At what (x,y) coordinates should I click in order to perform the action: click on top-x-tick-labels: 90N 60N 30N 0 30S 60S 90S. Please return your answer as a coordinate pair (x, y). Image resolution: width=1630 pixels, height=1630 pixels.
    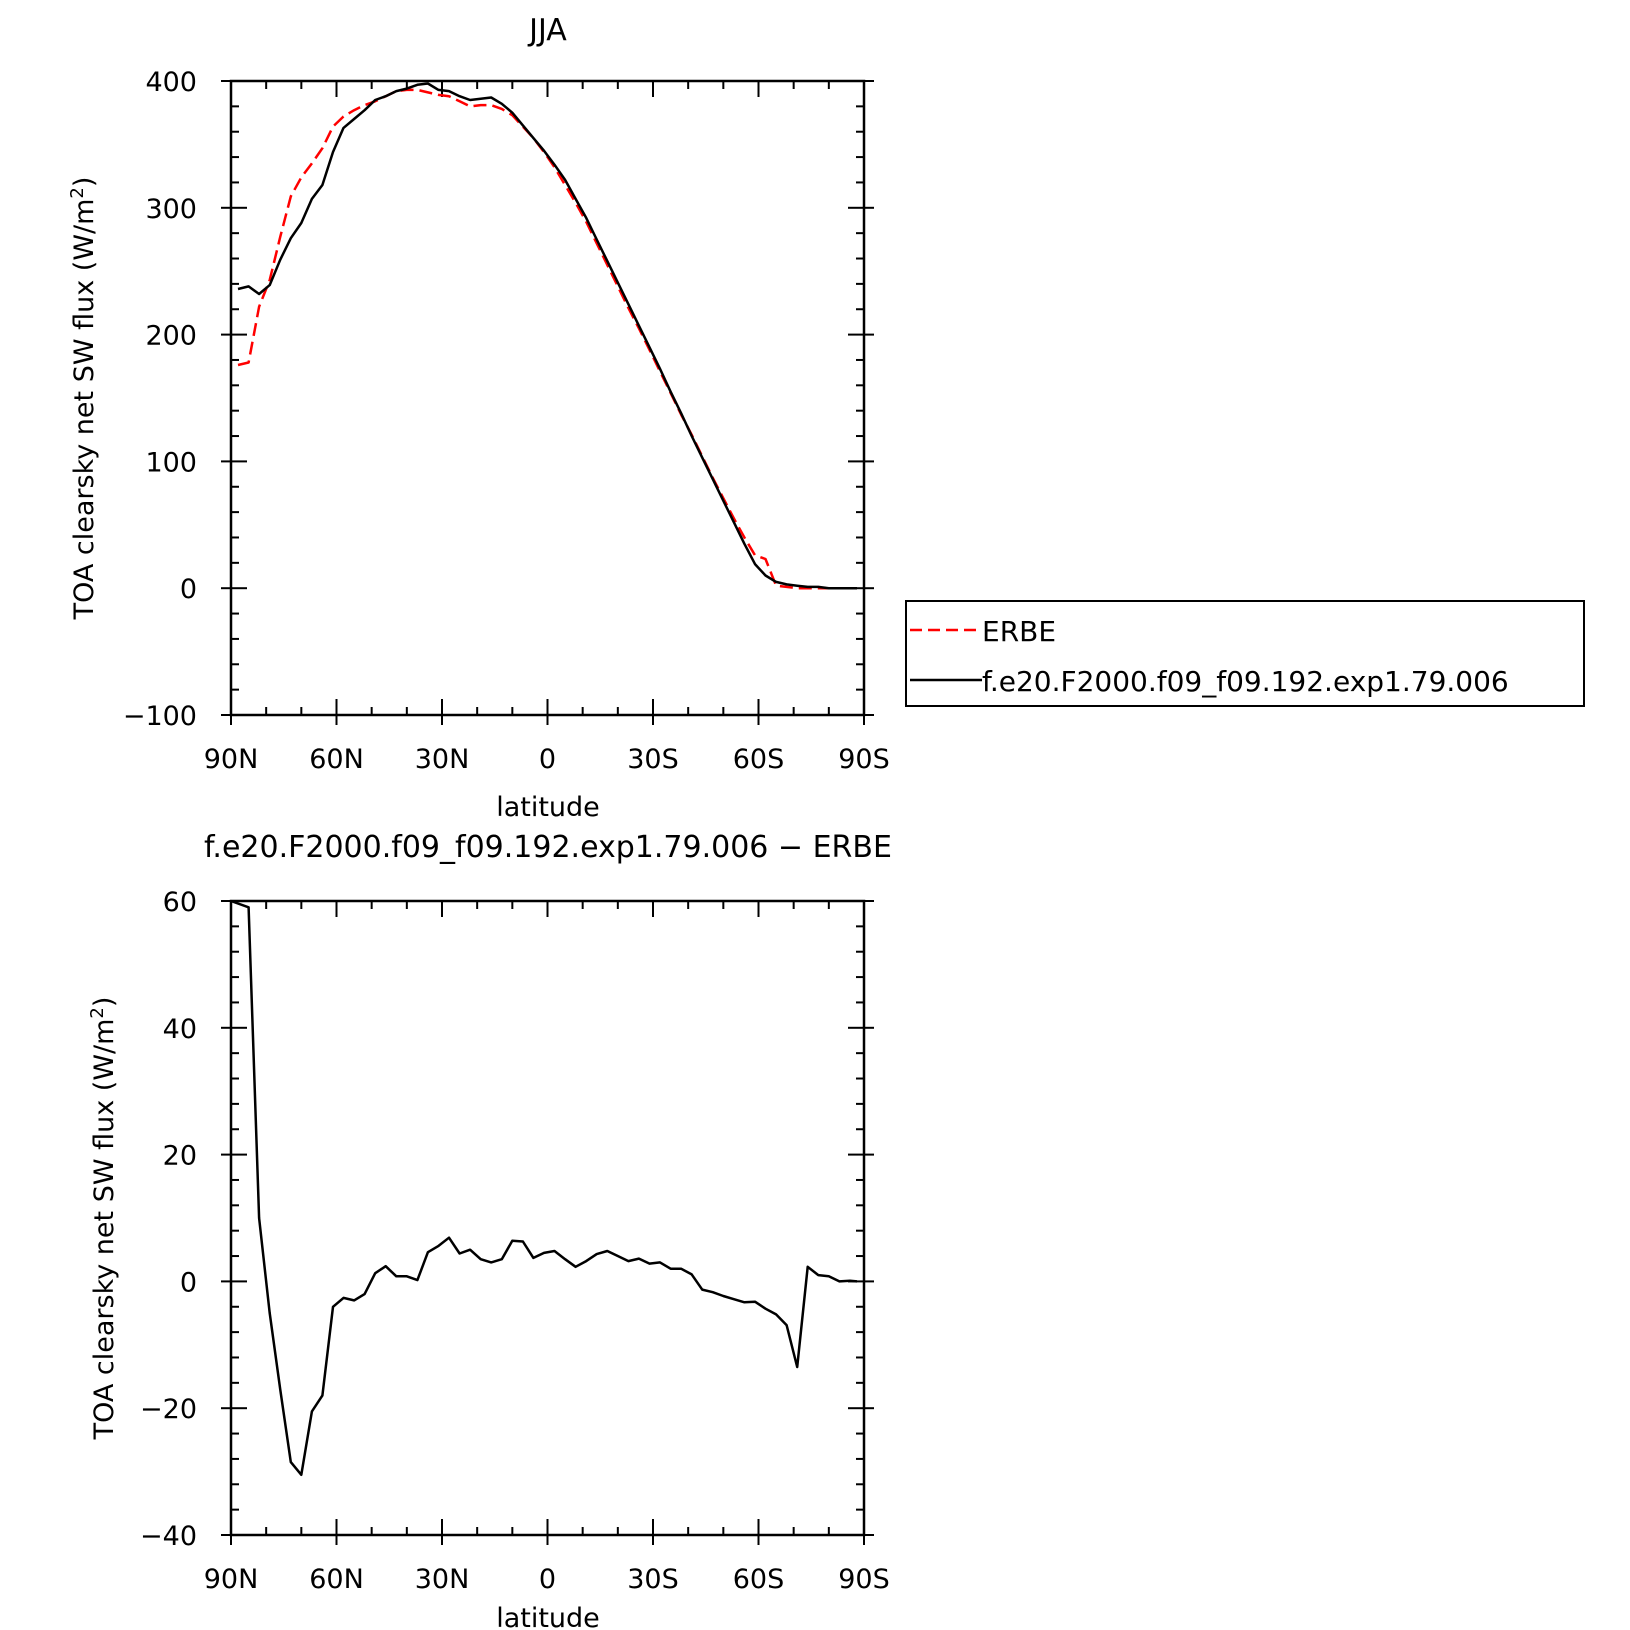
    Looking at the image, I should click on (547, 759).